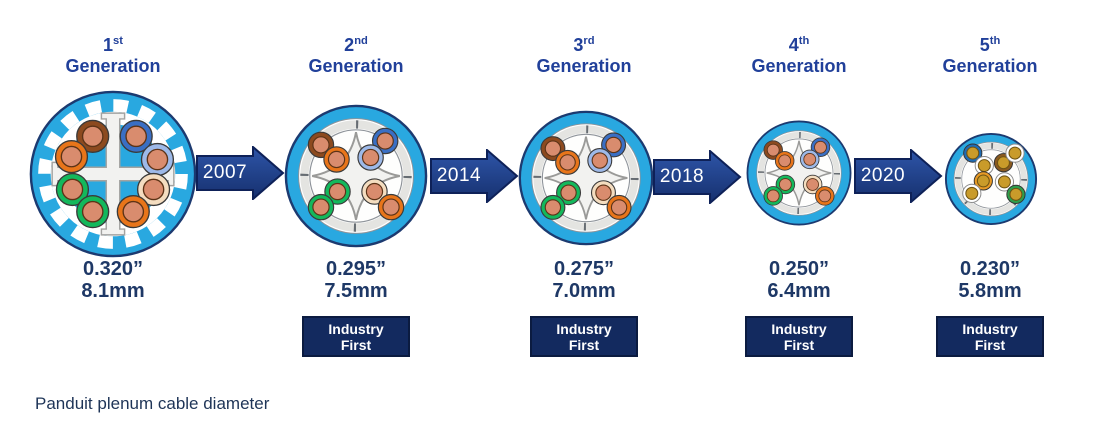 This screenshot has width=1100, height=425. Describe the element at coordinates (799, 173) in the screenshot. I see `gen-4-cable-cross-section` at that location.